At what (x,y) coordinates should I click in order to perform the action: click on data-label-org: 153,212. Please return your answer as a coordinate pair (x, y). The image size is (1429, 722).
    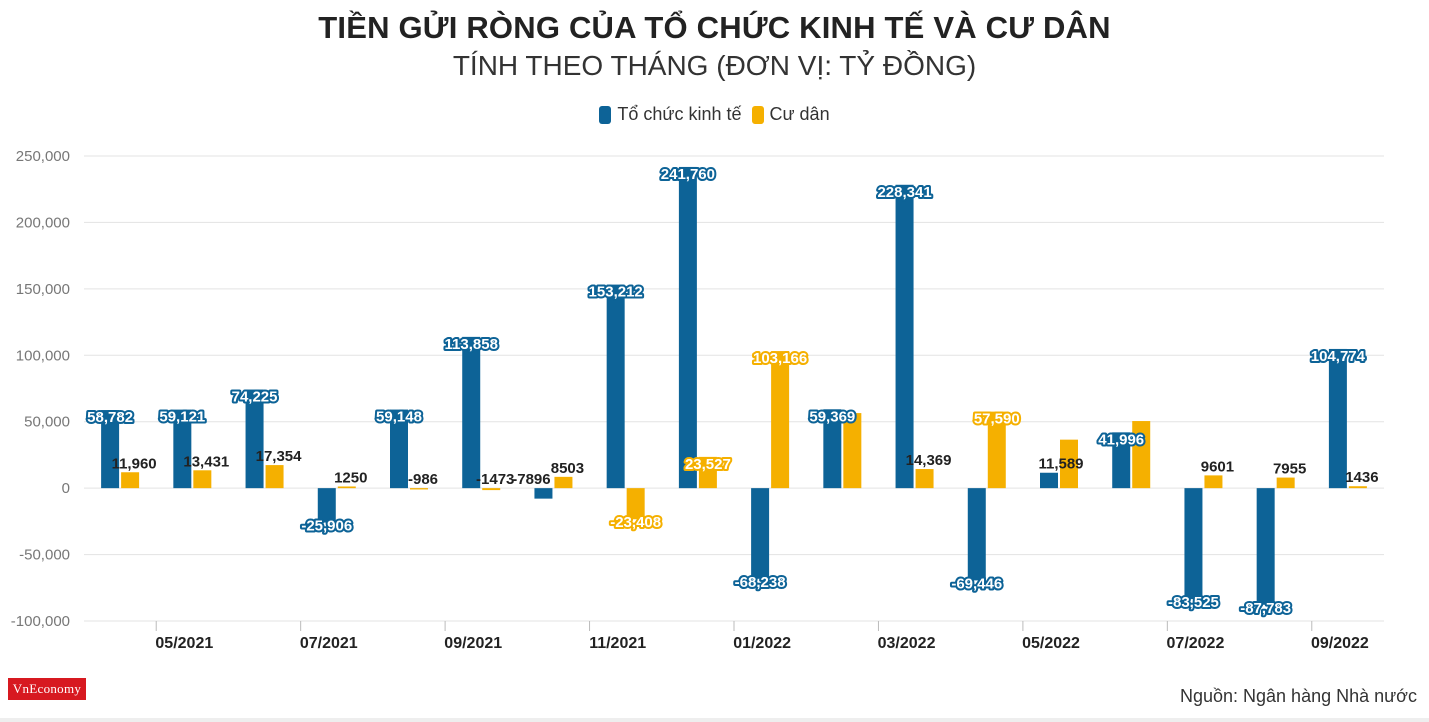
    Looking at the image, I should click on (616, 292).